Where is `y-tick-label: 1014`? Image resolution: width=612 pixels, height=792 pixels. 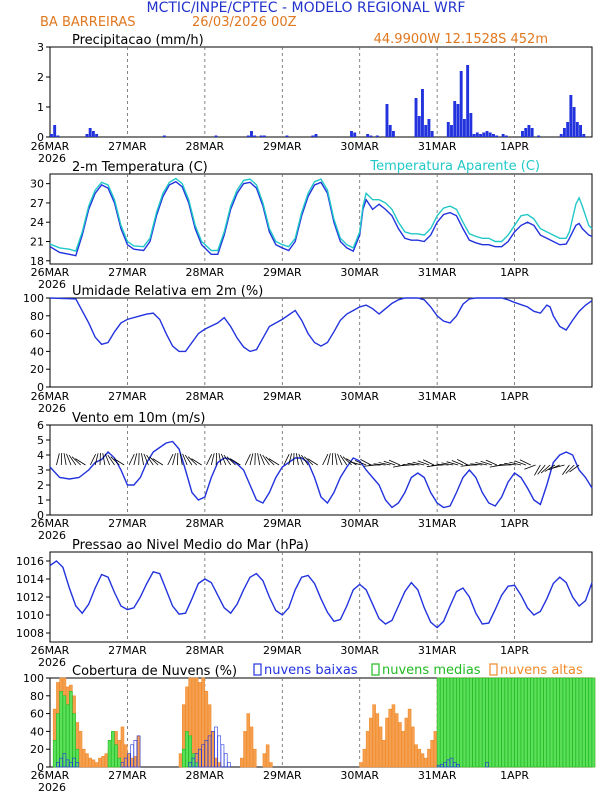
y-tick-label: 1014 is located at coordinates (30, 579).